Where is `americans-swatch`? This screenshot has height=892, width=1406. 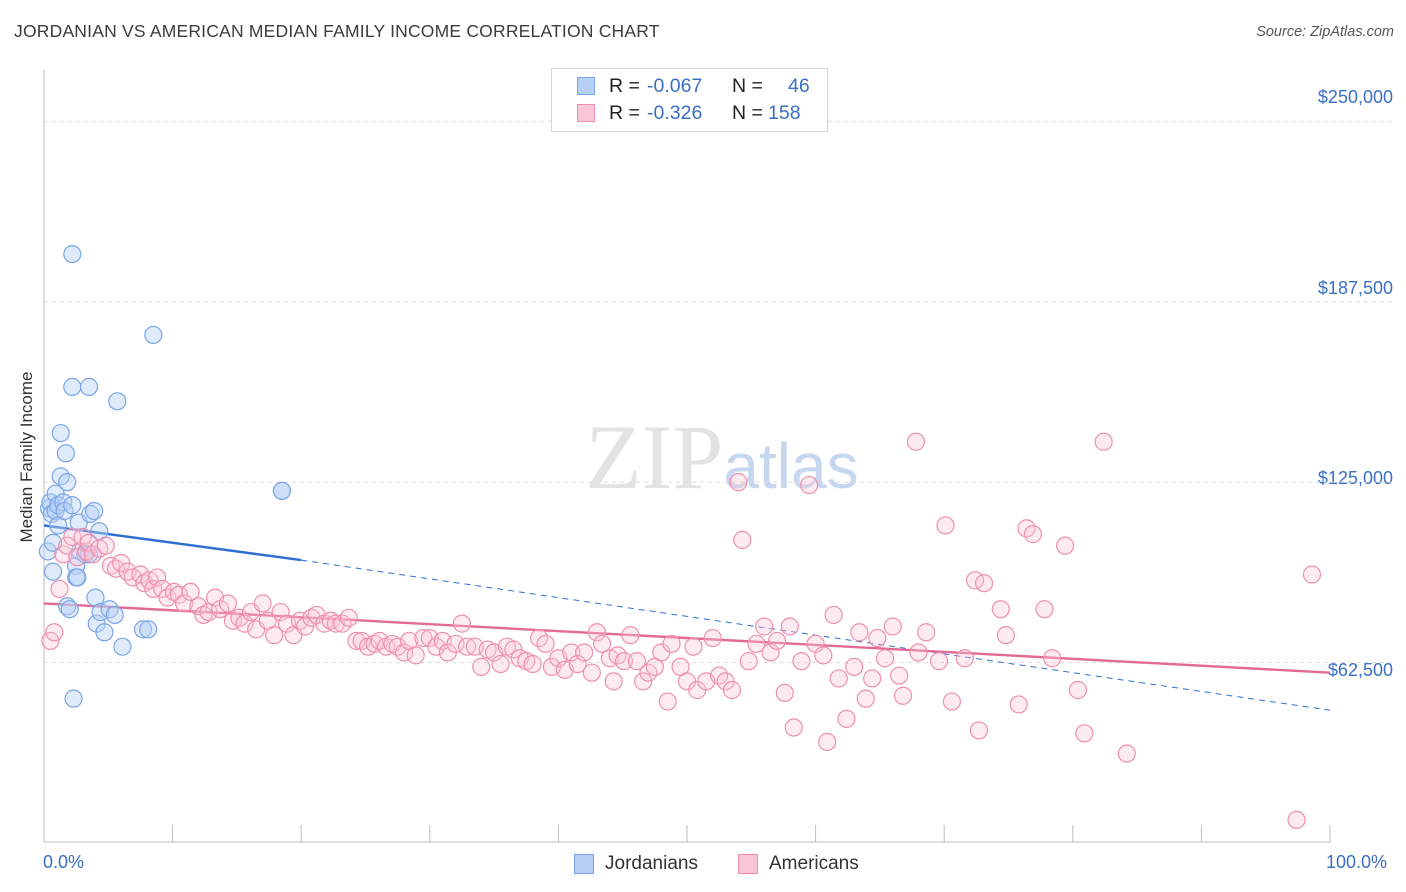
americans-swatch is located at coordinates (586, 113).